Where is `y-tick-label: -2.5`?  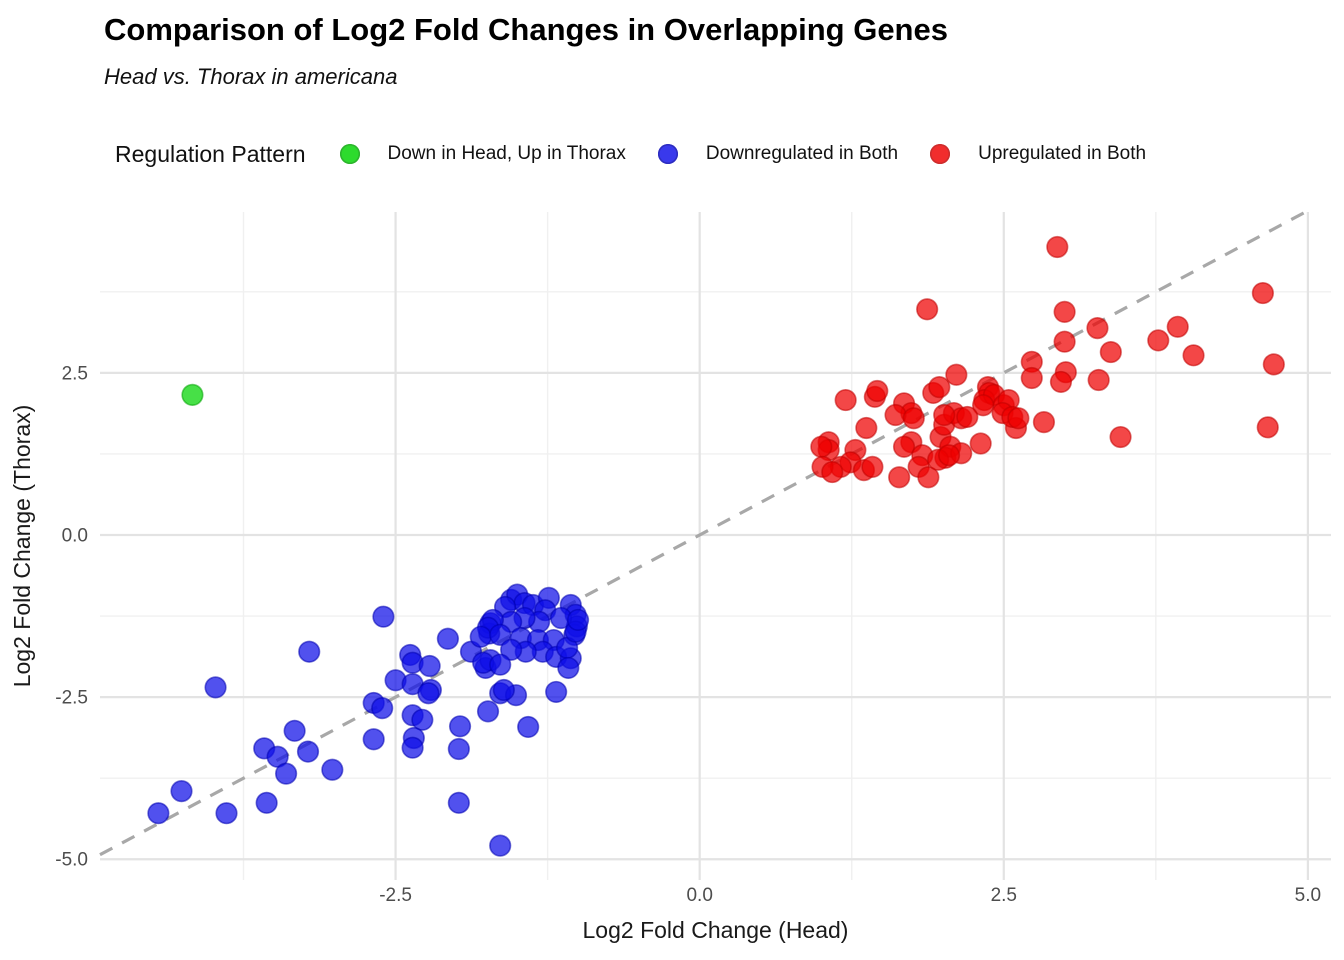 y-tick-label: -2.5 is located at coordinates (71, 698).